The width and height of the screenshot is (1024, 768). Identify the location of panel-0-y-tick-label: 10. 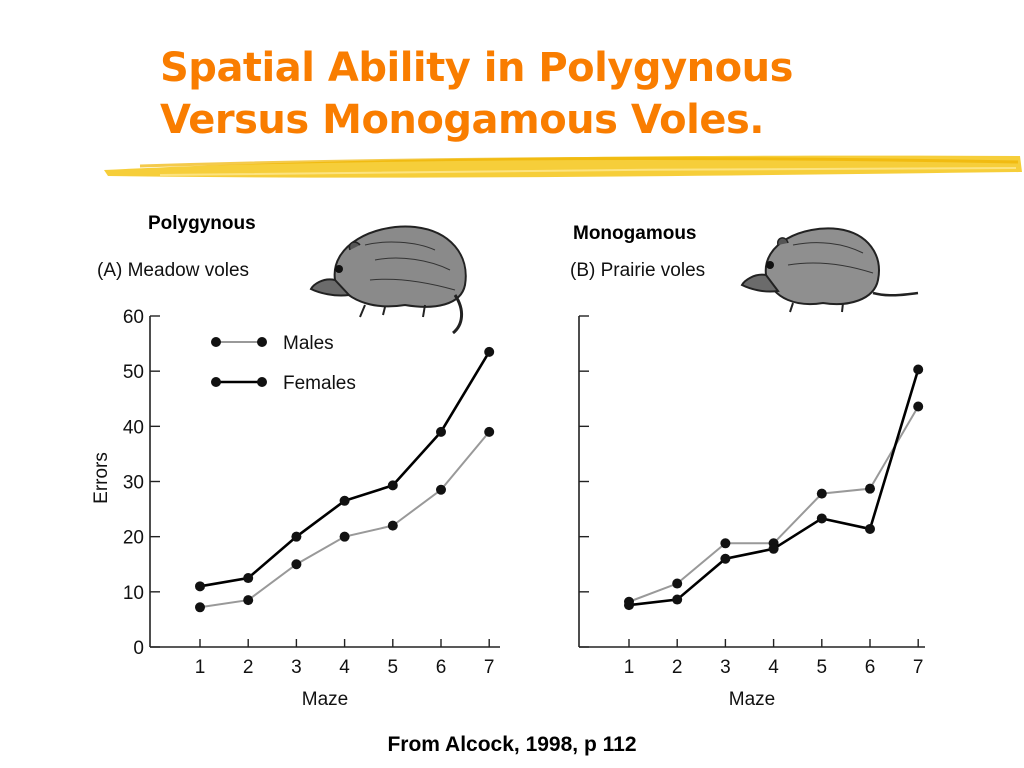
(133, 593).